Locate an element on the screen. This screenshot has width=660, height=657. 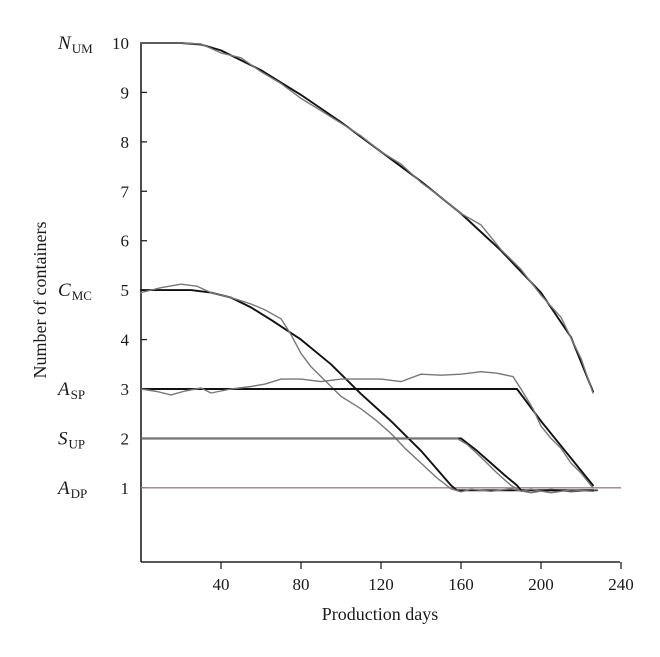
y-axis-title: Number of containers is located at coordinates (40, 300).